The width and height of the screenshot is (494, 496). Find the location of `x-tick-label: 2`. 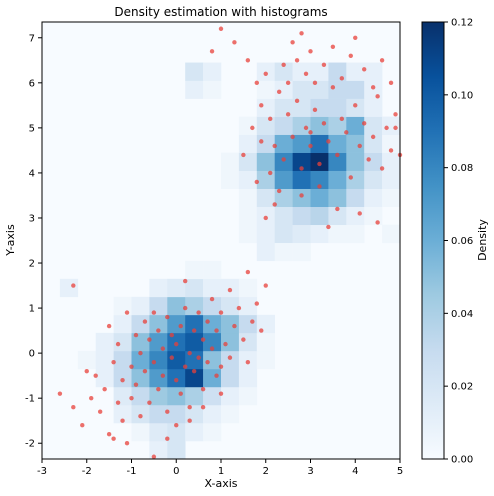

x-tick-label: 2 is located at coordinates (266, 471).